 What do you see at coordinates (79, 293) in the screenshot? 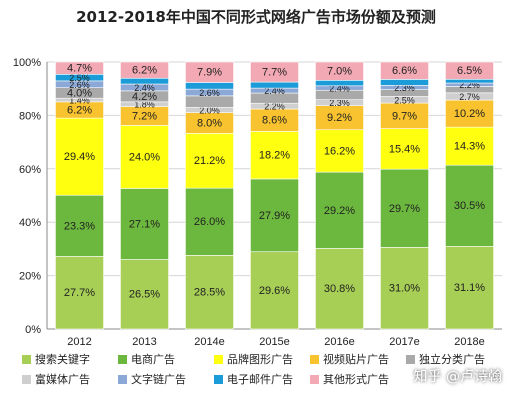
I see `data-label: 27.7%` at bounding box center [79, 293].